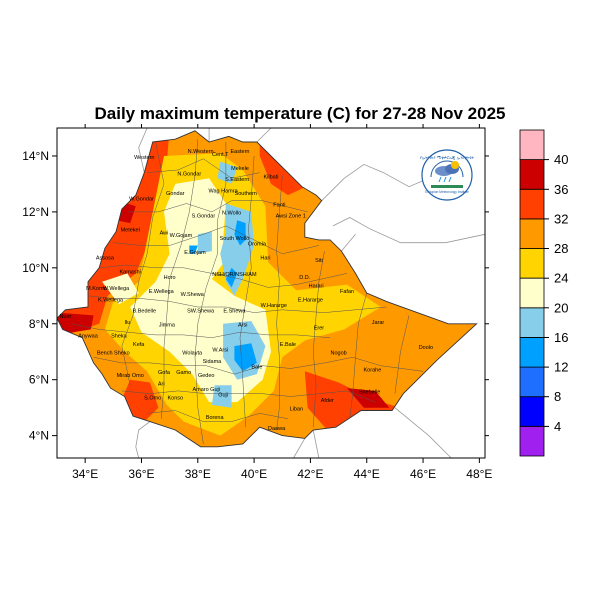  I want to click on region-label: W.Gojam, so click(181, 236).